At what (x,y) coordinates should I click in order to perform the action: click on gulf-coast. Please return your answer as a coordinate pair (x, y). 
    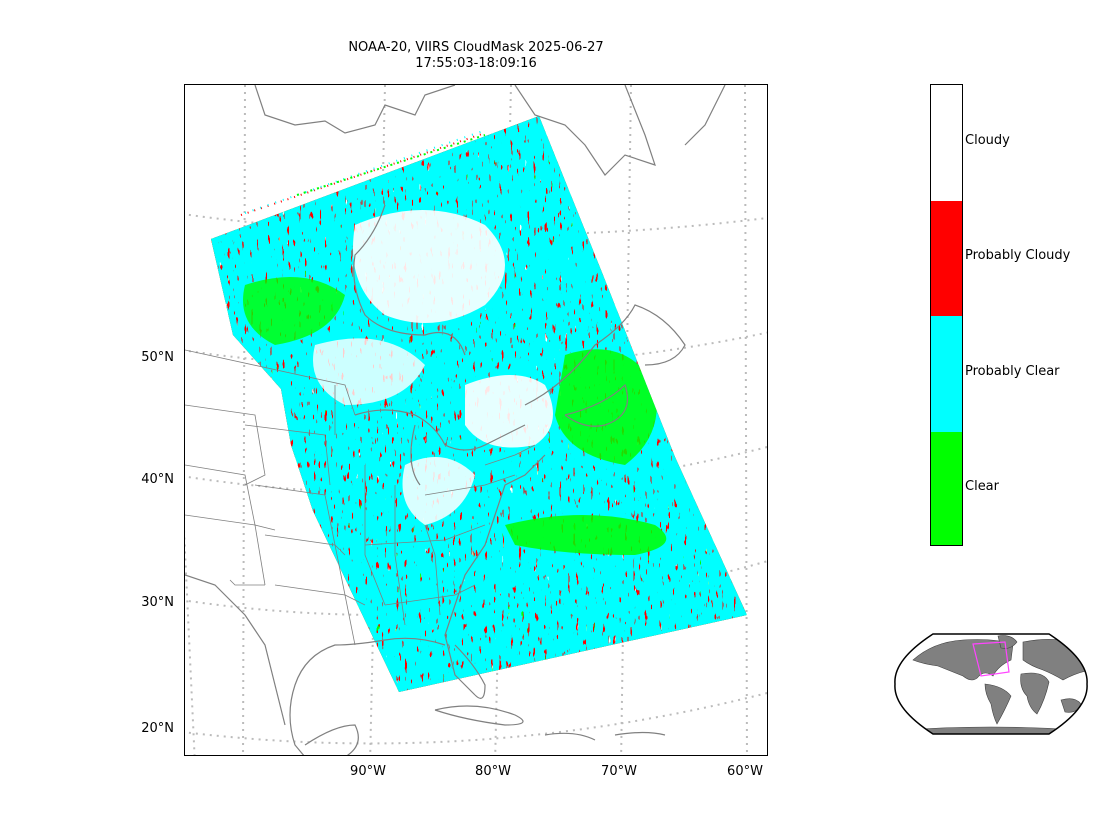
    Looking at the image, I should click on (367, 696).